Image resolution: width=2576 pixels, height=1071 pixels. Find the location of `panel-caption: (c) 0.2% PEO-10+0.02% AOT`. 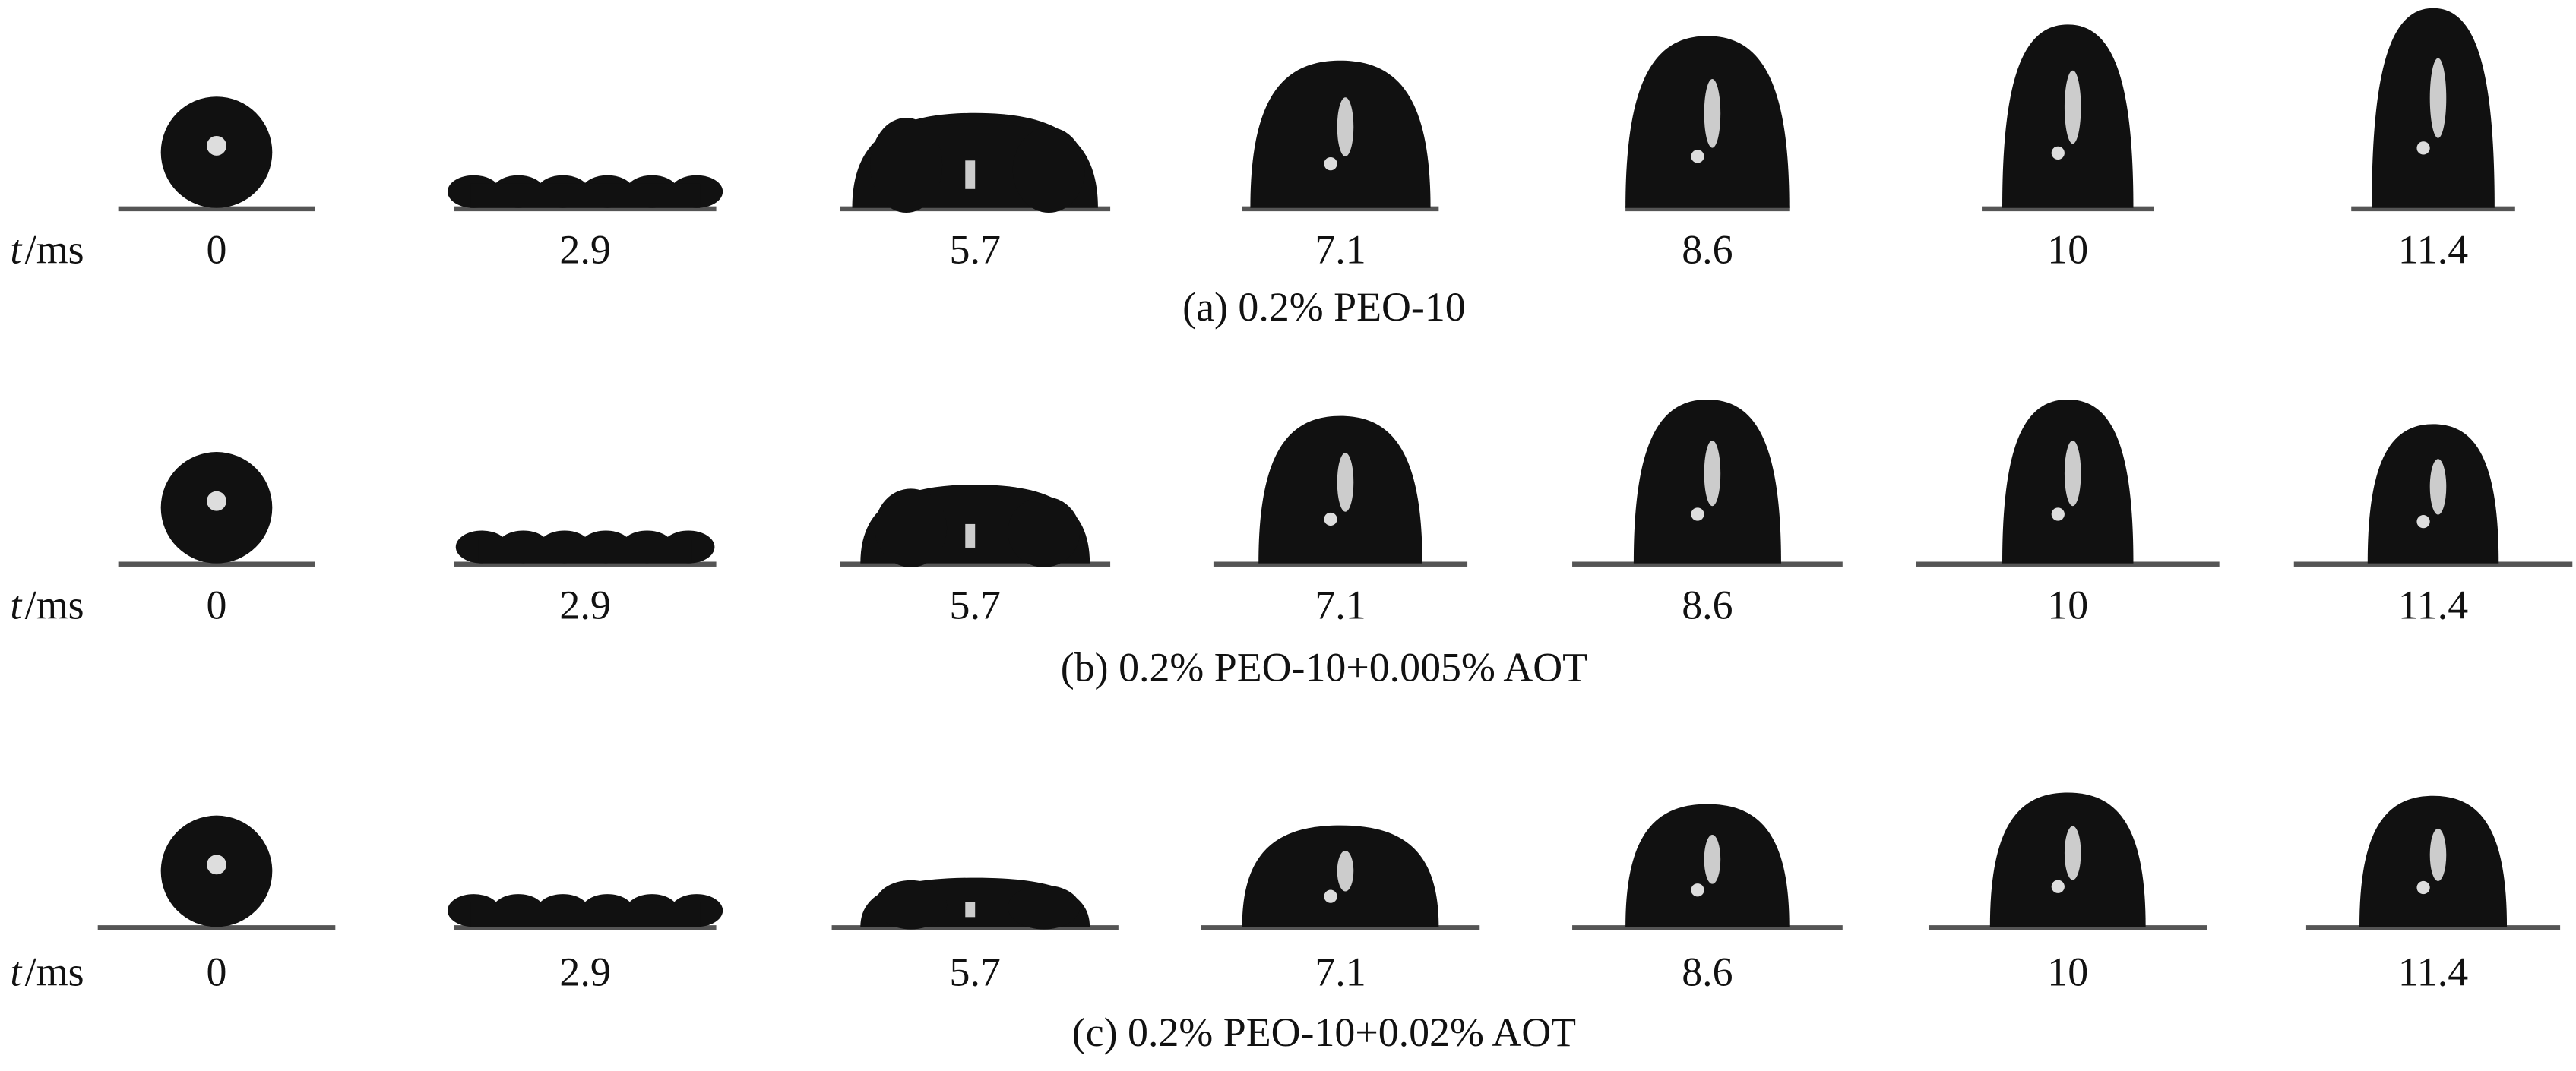

panel-caption: (c) 0.2% PEO-10+0.02% AOT is located at coordinates (1324, 1032).